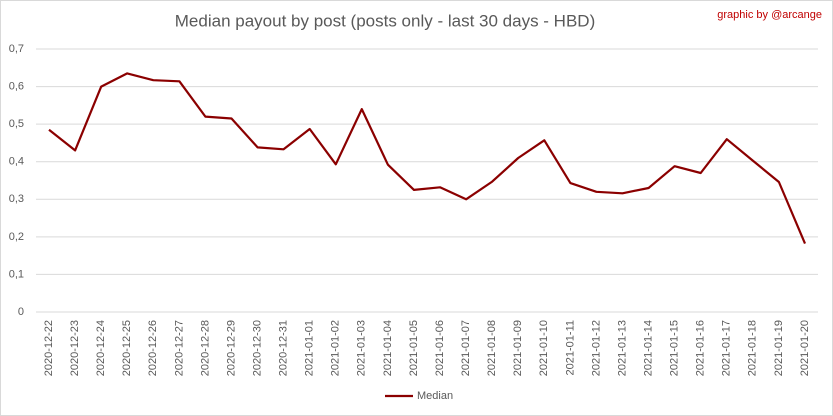 Image resolution: width=833 pixels, height=416 pixels. What do you see at coordinates (753, 348) in the screenshot?
I see `x-tick-label: 2021-01-18` at bounding box center [753, 348].